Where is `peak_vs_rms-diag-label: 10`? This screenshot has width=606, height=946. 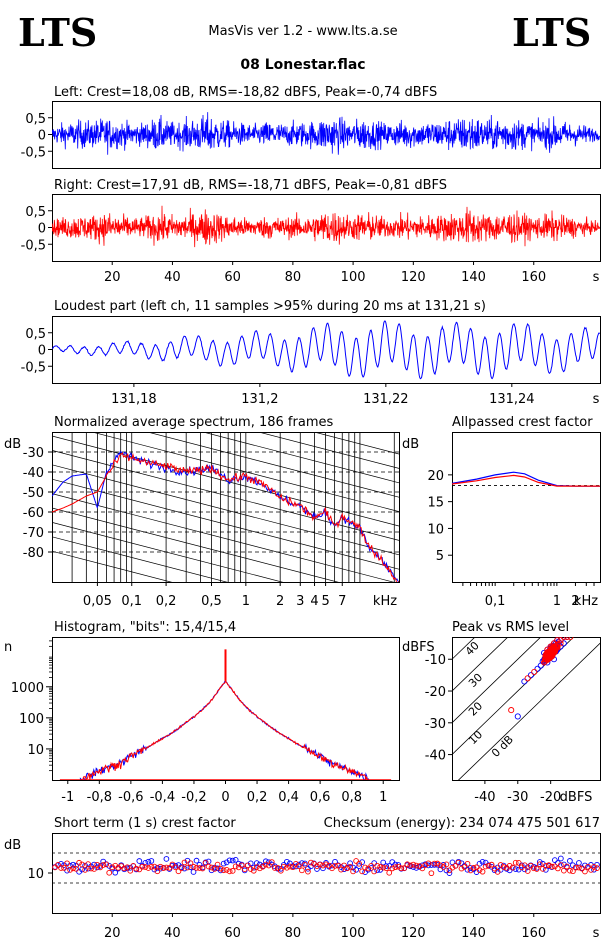
peak_vs_rms-diag-label: 10 is located at coordinates (475, 737).